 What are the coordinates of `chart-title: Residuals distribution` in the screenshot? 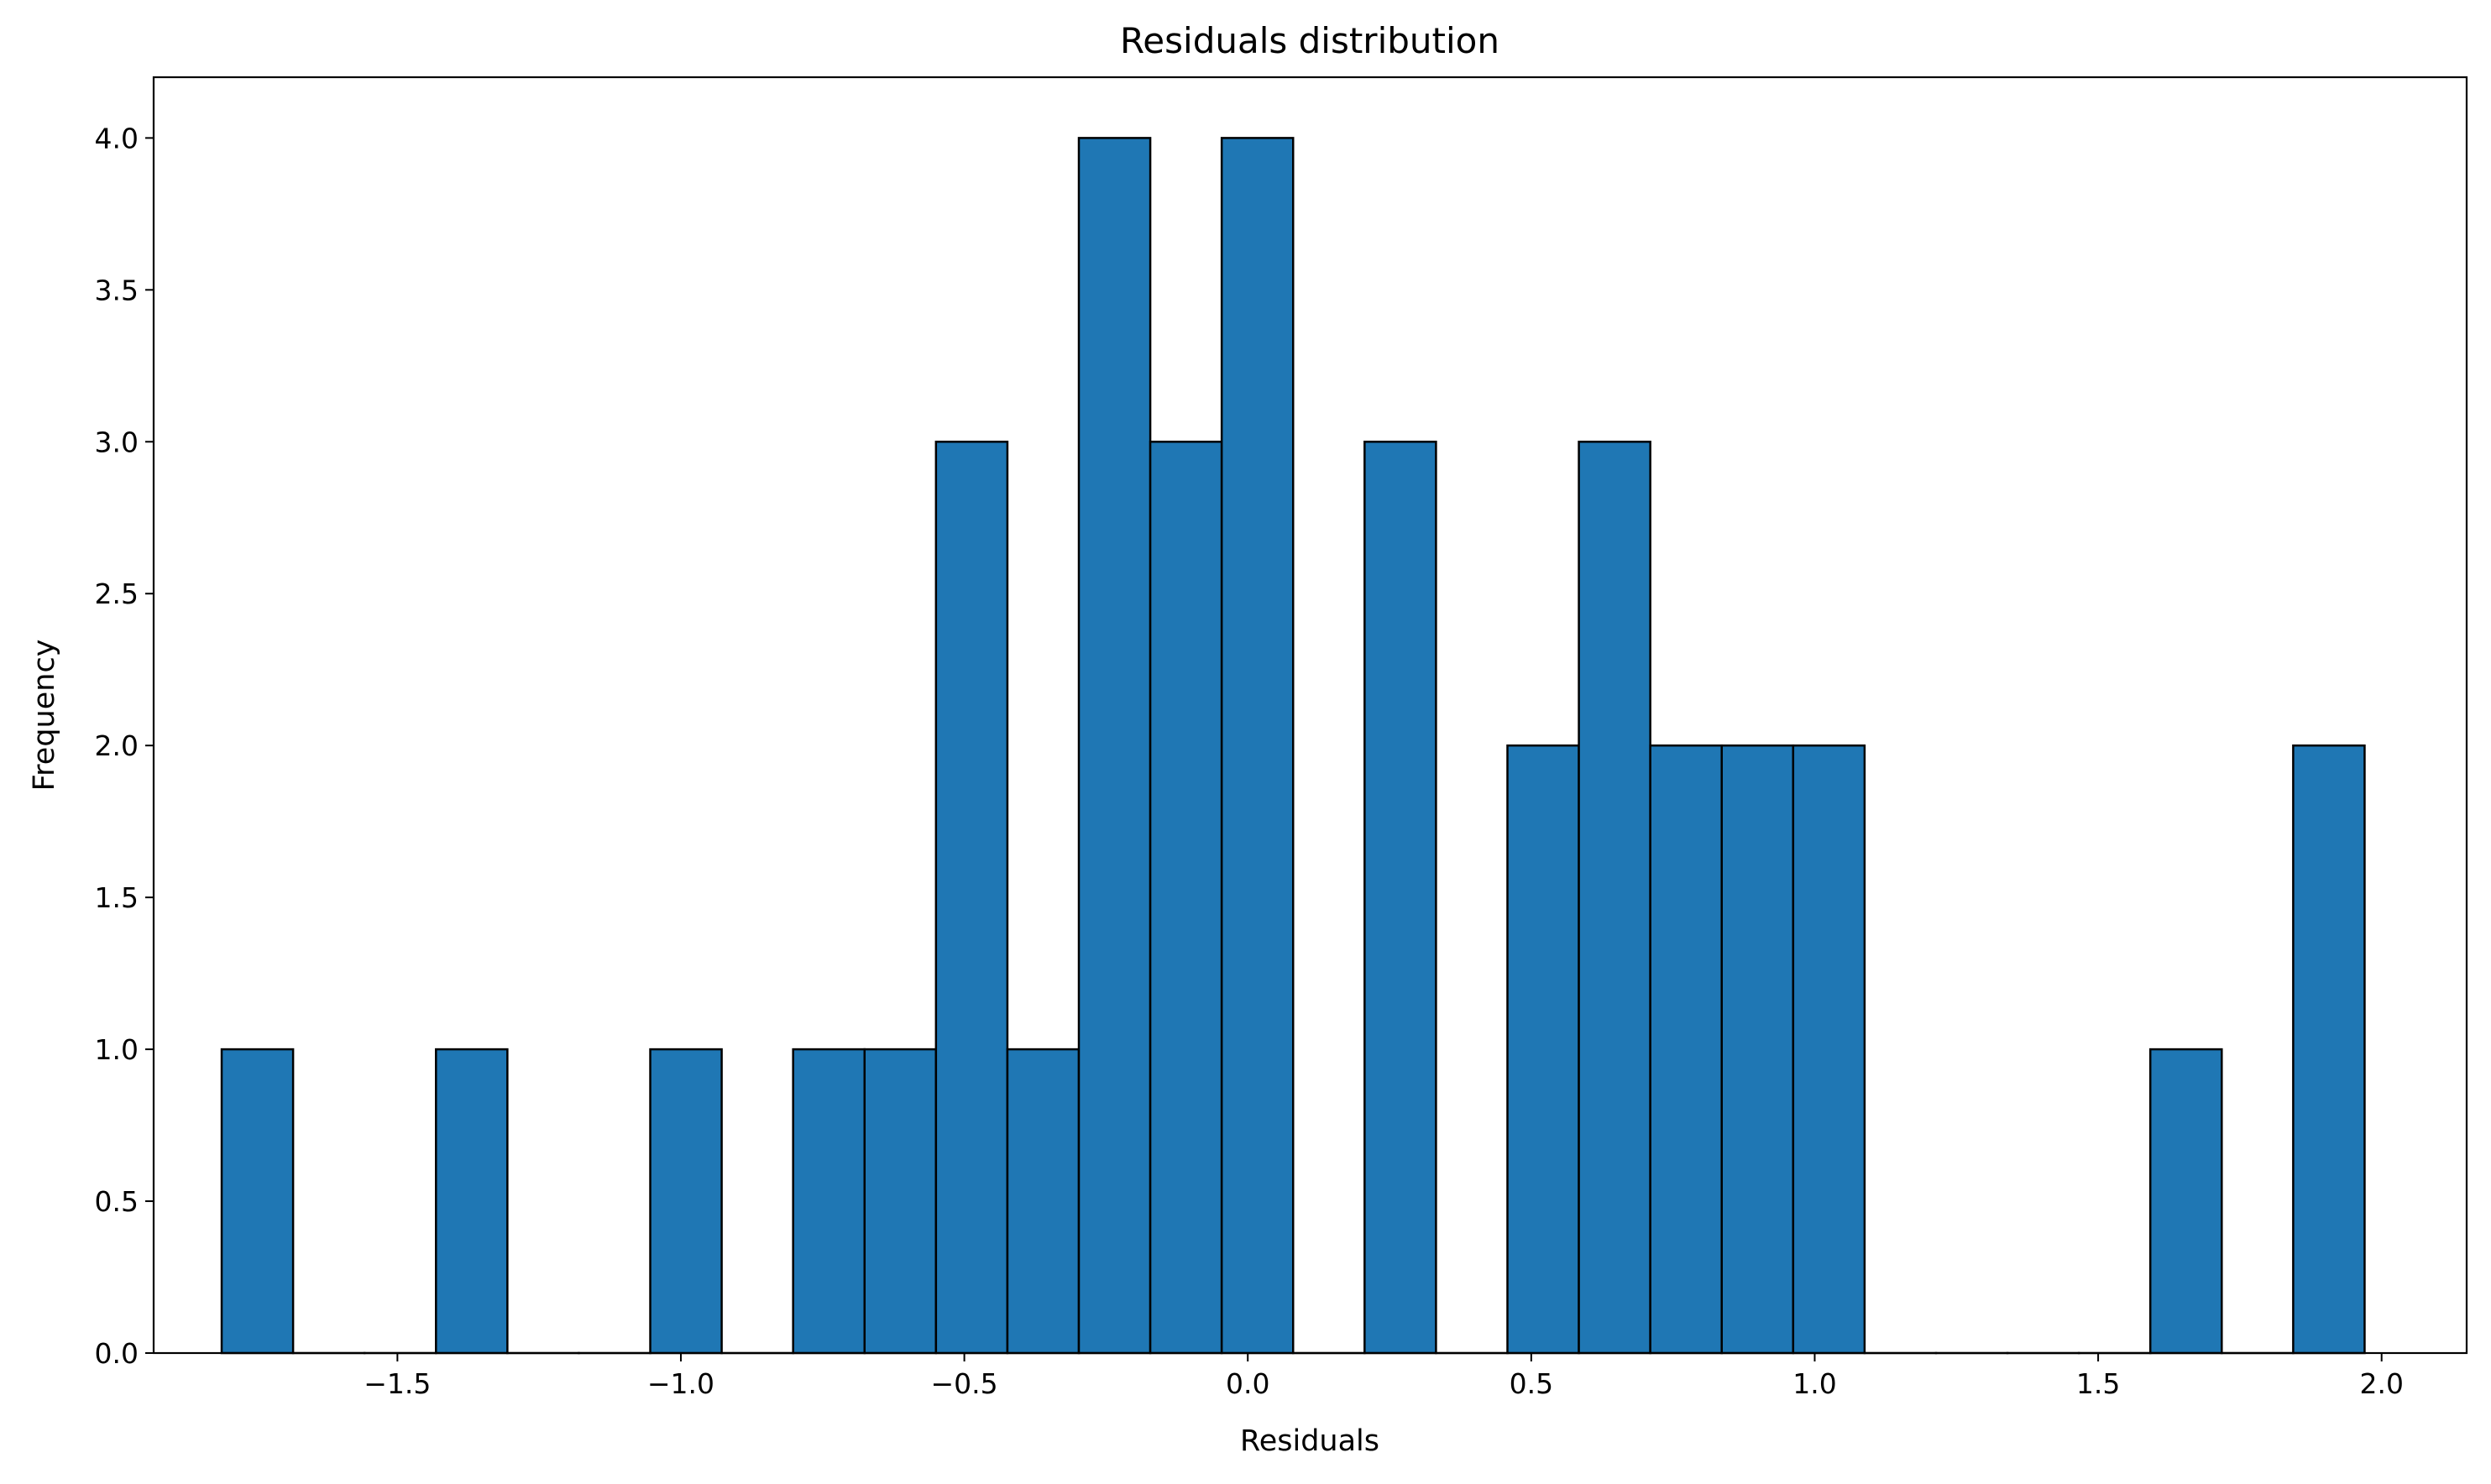 It's located at (1309, 40).